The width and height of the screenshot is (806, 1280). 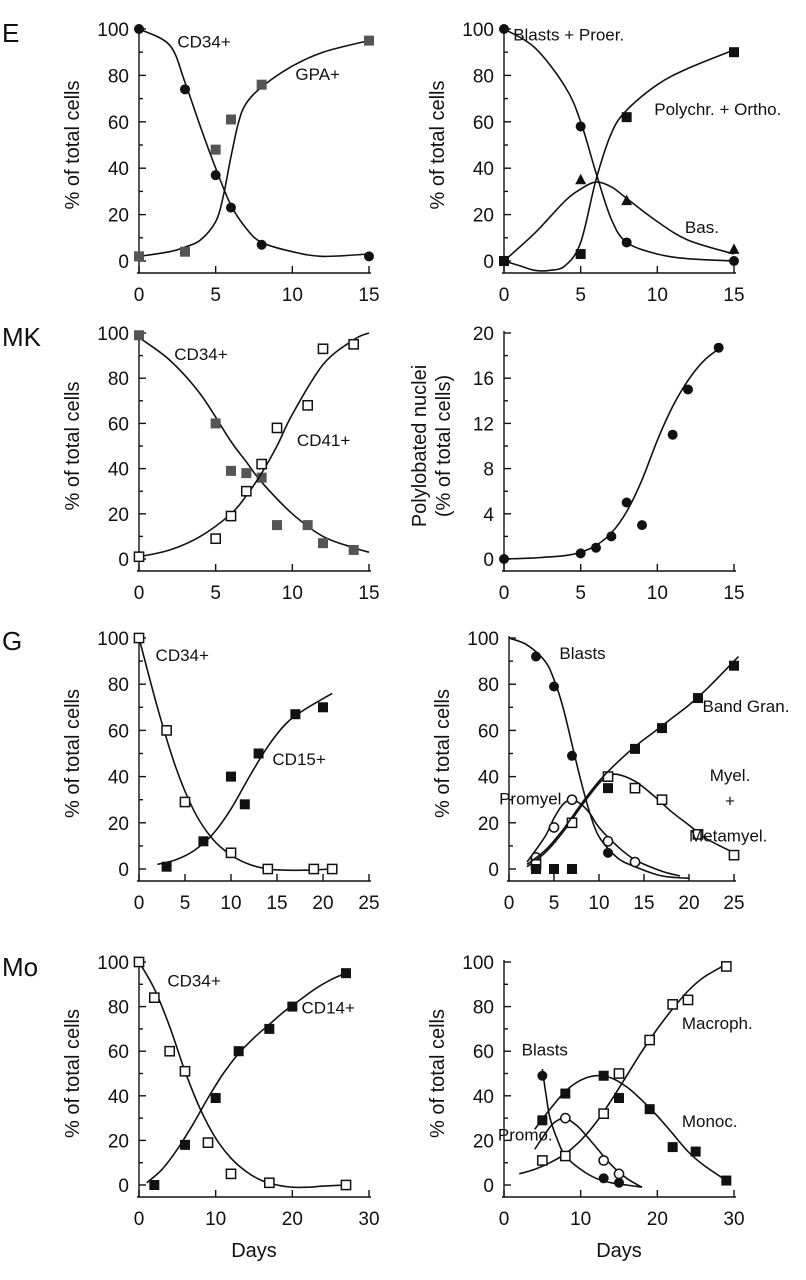 What do you see at coordinates (254, 1251) in the screenshot?
I see `chart-mo-left-x-label: Days` at bounding box center [254, 1251].